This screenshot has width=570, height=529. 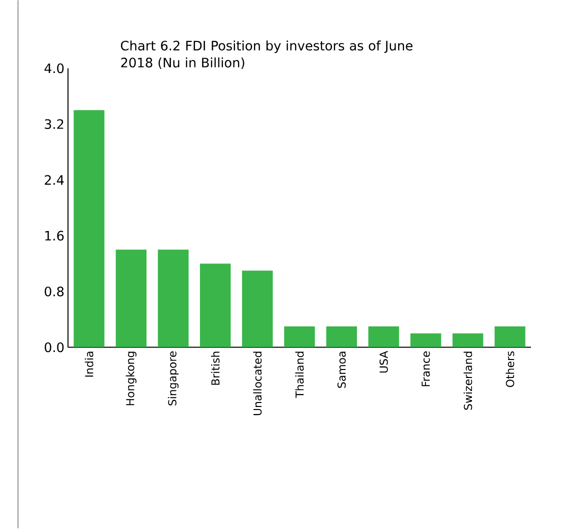 I want to click on chart-title: Chart 6.2 FDI Position by investors as of June 2018 (Nu in Billion), so click(x=266, y=55).